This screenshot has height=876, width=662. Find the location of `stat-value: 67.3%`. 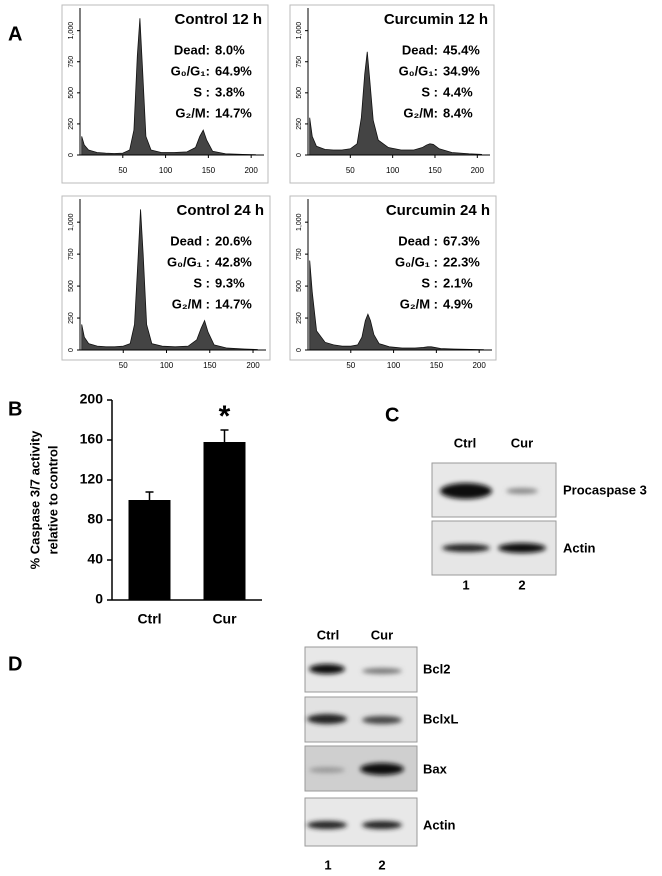

stat-value: 67.3% is located at coordinates (461, 240).